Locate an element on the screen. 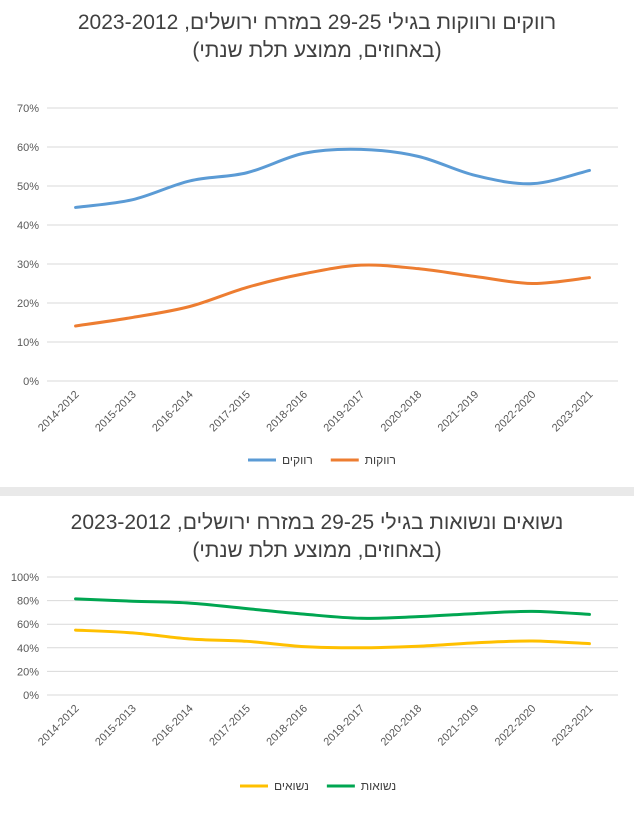 The width and height of the screenshot is (634, 818). legend-label: רווקות is located at coordinates (380, 460).